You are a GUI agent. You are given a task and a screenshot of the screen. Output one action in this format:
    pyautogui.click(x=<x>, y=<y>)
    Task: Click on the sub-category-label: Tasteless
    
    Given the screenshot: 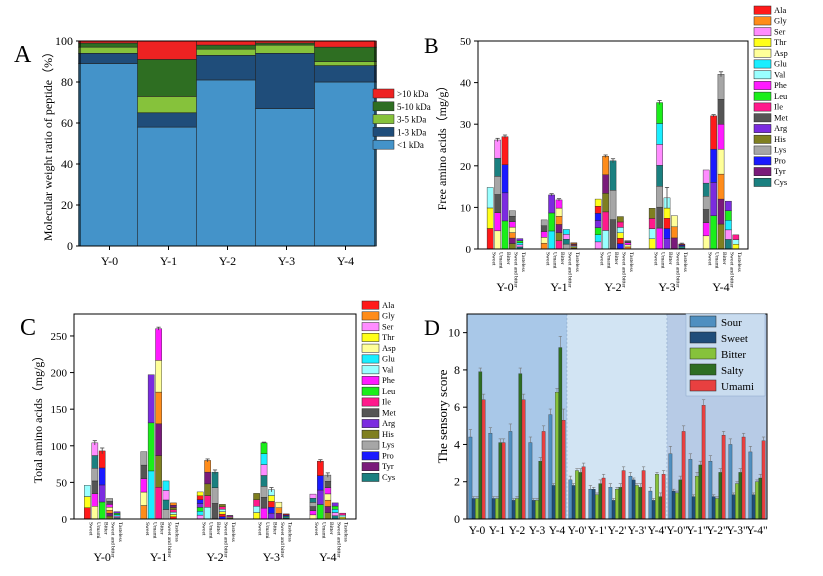 What is the action you would take?
    pyautogui.click(x=739, y=262)
    